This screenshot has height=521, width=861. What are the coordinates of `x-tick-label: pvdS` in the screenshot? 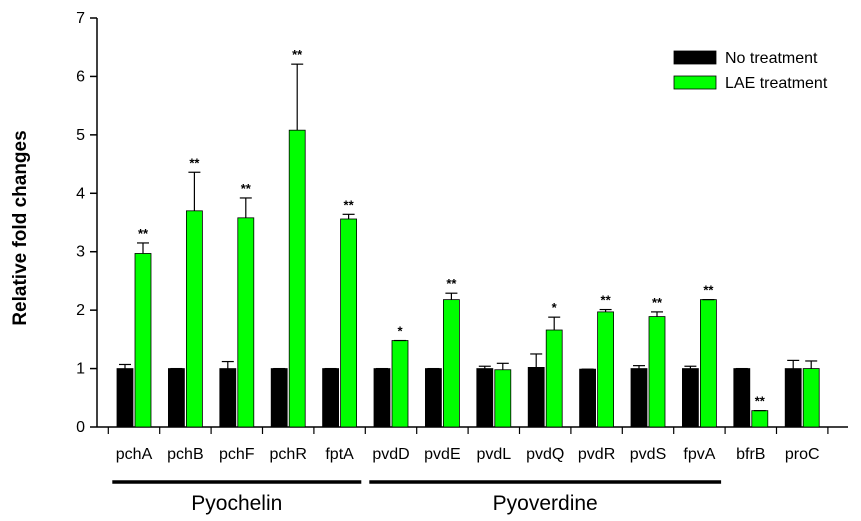 It's located at (648, 454).